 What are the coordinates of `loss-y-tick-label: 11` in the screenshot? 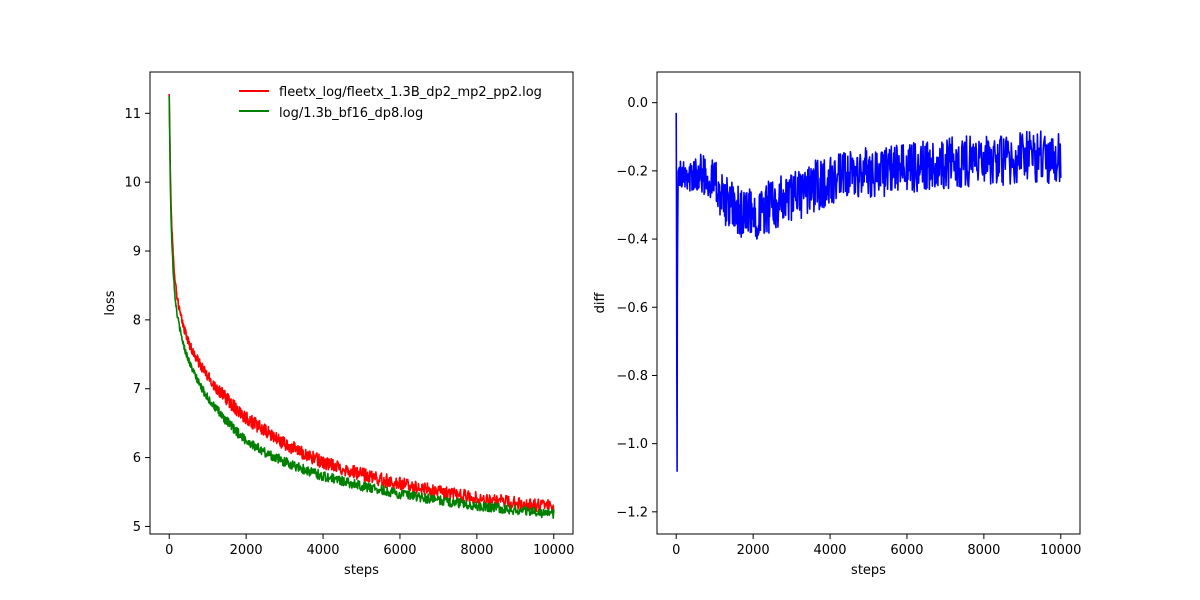 It's located at (132, 114).